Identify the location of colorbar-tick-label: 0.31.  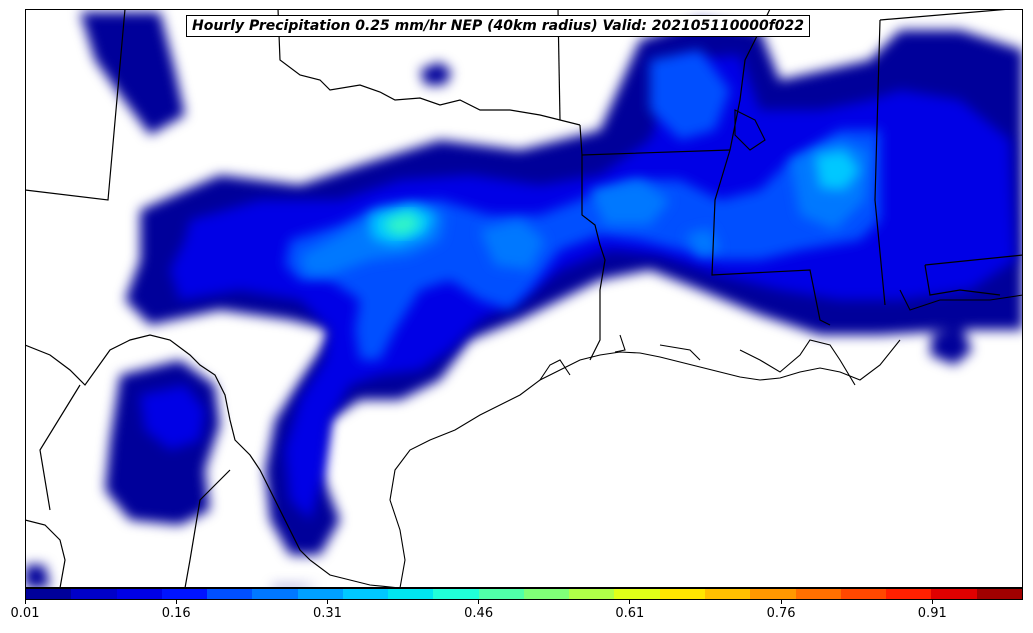
(327, 613).